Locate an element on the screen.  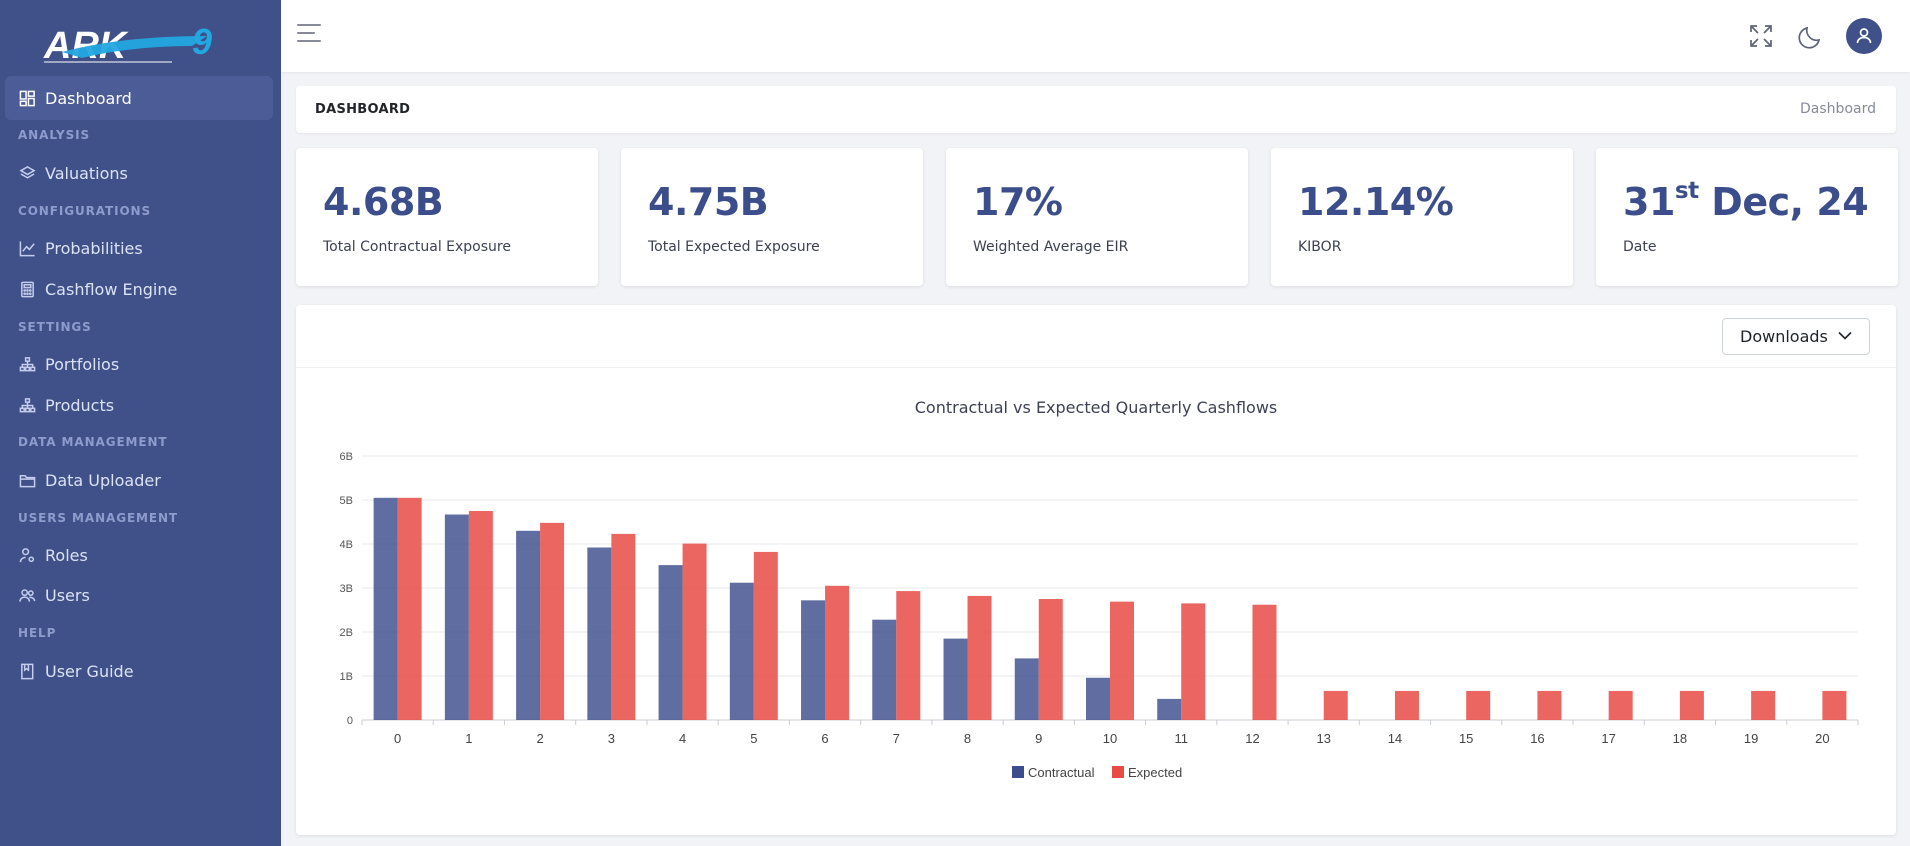
kpi-card-contractual: 4.68B Total Contractual Exposure is located at coordinates (447, 217).